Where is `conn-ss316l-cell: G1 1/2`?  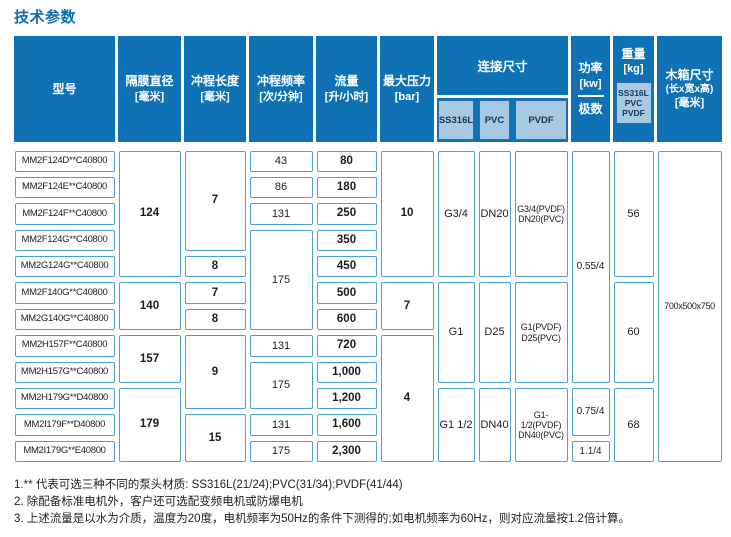 conn-ss316l-cell: G1 1/2 is located at coordinates (456, 425).